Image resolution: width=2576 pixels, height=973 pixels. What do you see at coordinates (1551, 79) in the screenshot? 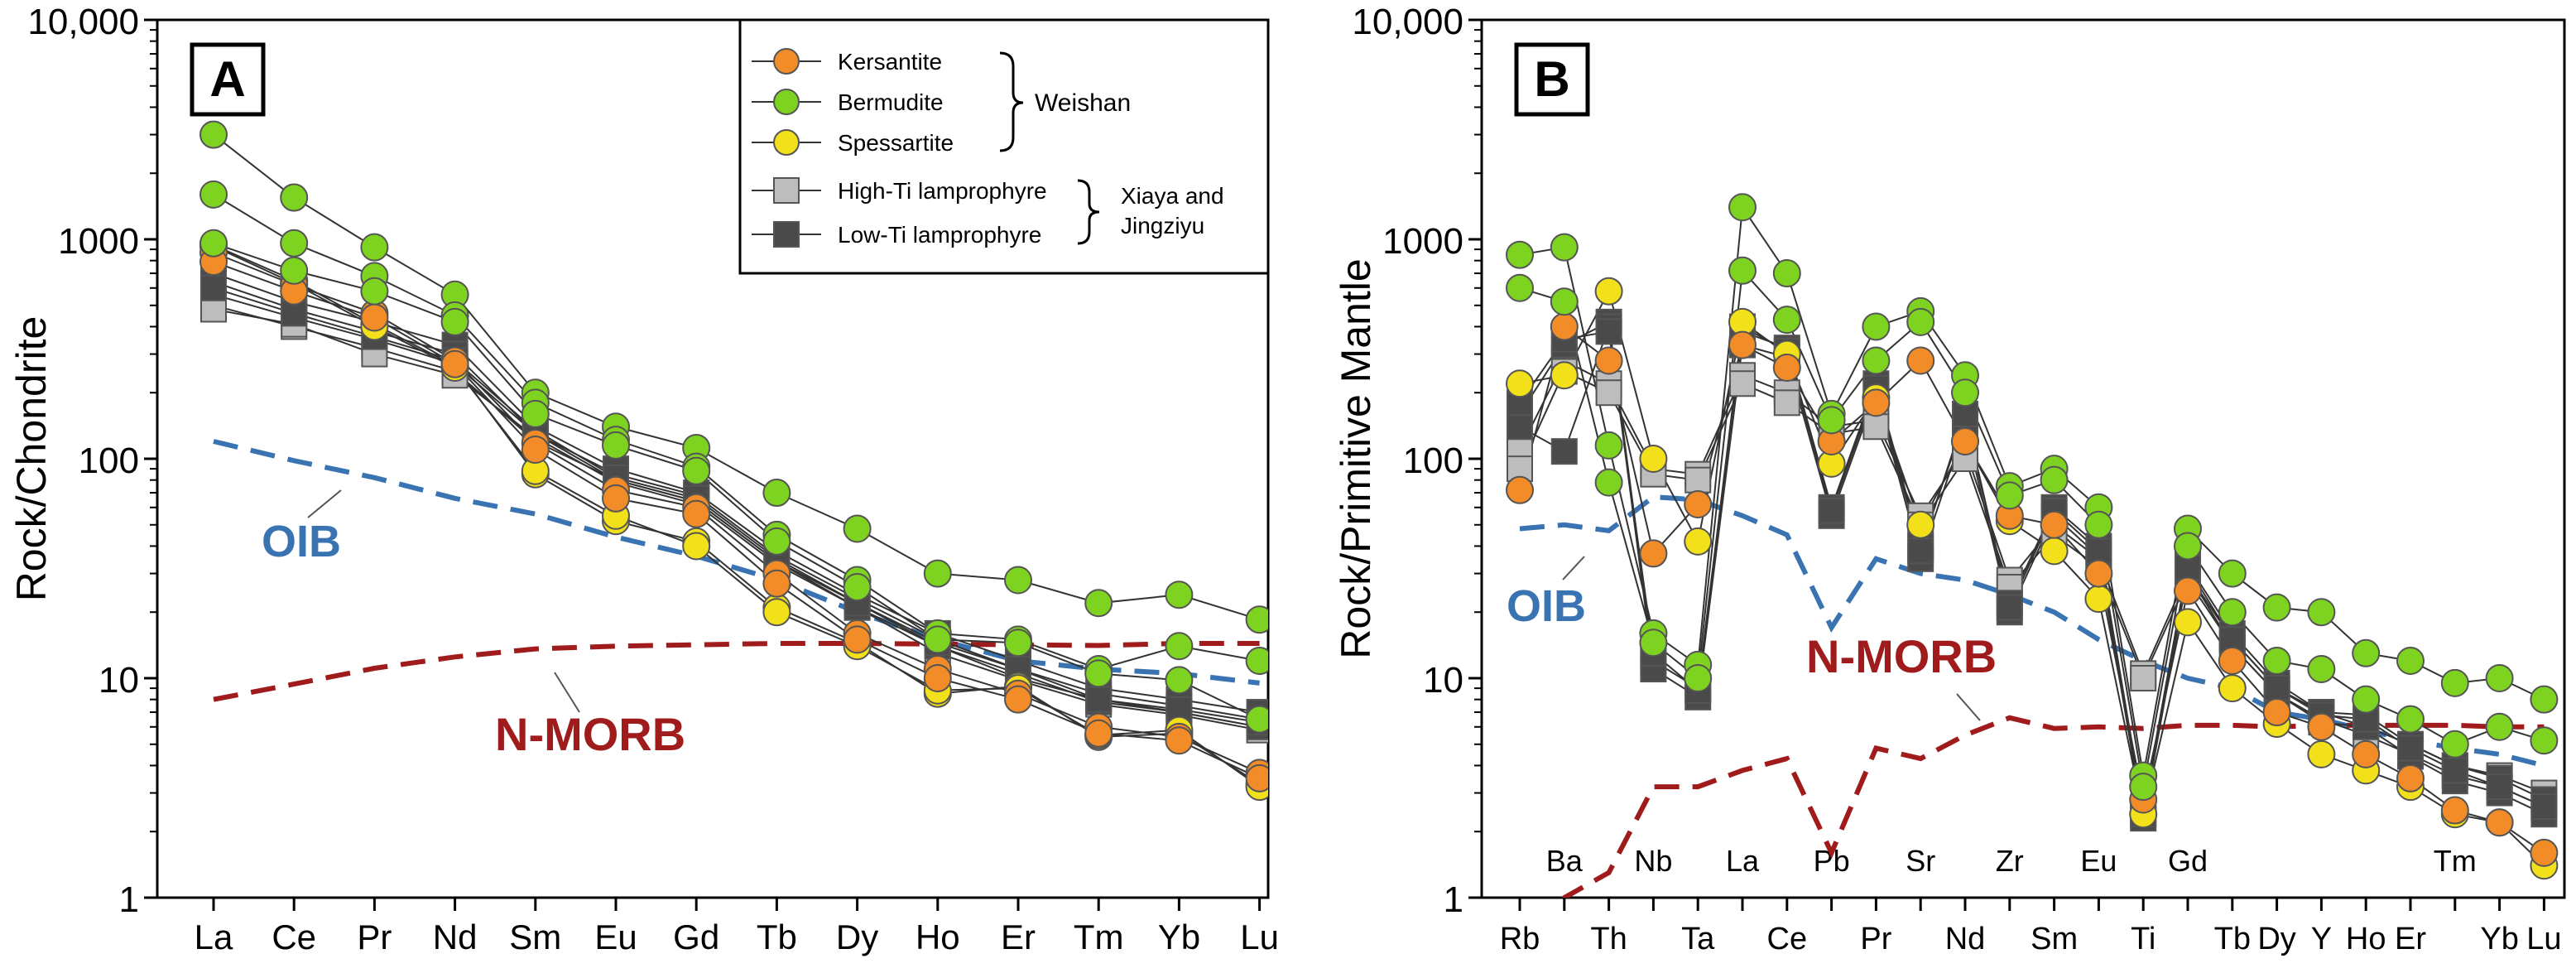
I see `panel-letter: B` at bounding box center [1551, 79].